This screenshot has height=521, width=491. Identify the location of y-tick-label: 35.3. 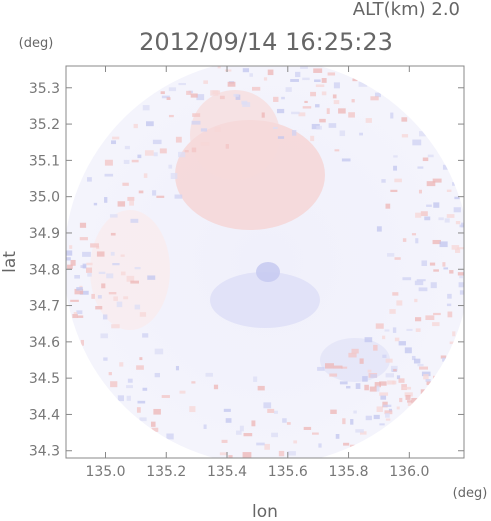
(44, 89).